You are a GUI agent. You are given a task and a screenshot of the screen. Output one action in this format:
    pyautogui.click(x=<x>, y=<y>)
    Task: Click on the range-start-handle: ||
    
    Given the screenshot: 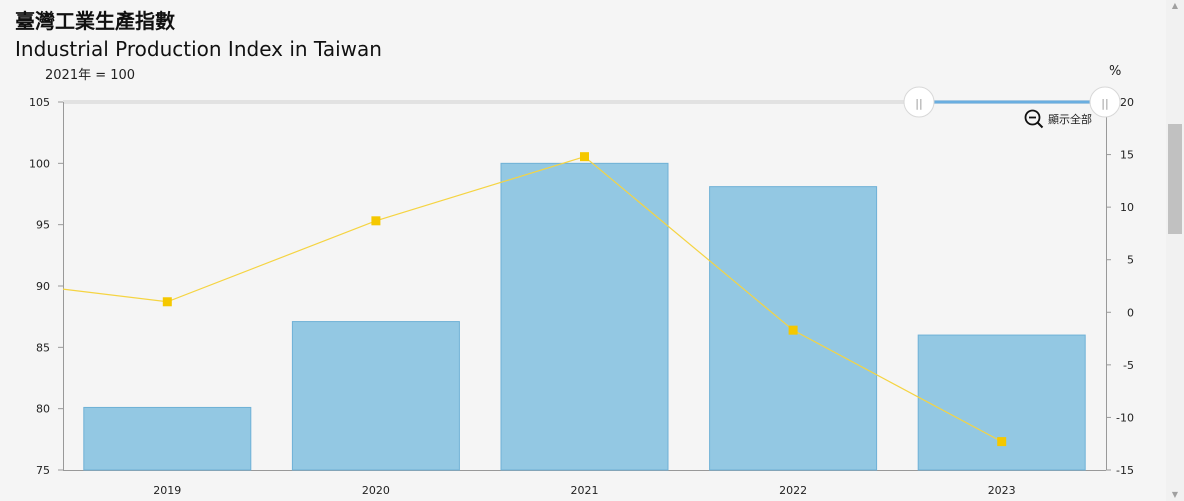 What is the action you would take?
    pyautogui.click(x=919, y=102)
    